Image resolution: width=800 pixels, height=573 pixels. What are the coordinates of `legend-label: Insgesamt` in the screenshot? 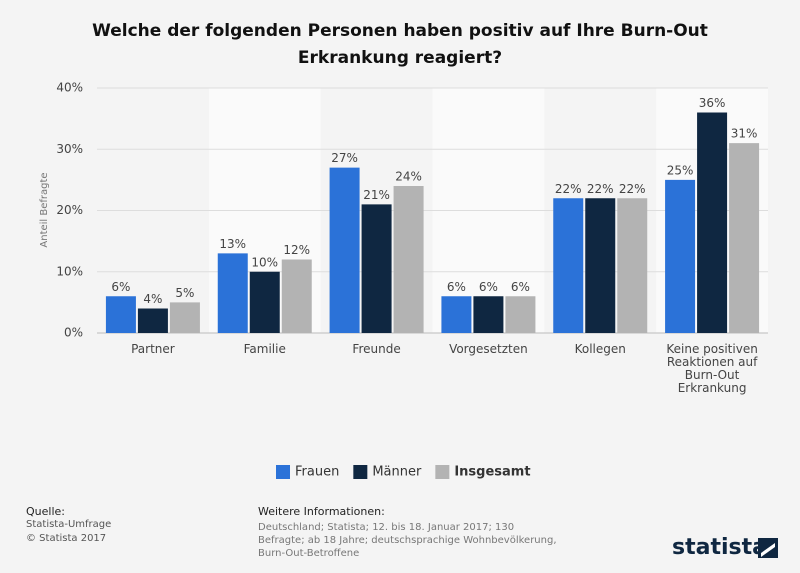 It's located at (492, 472).